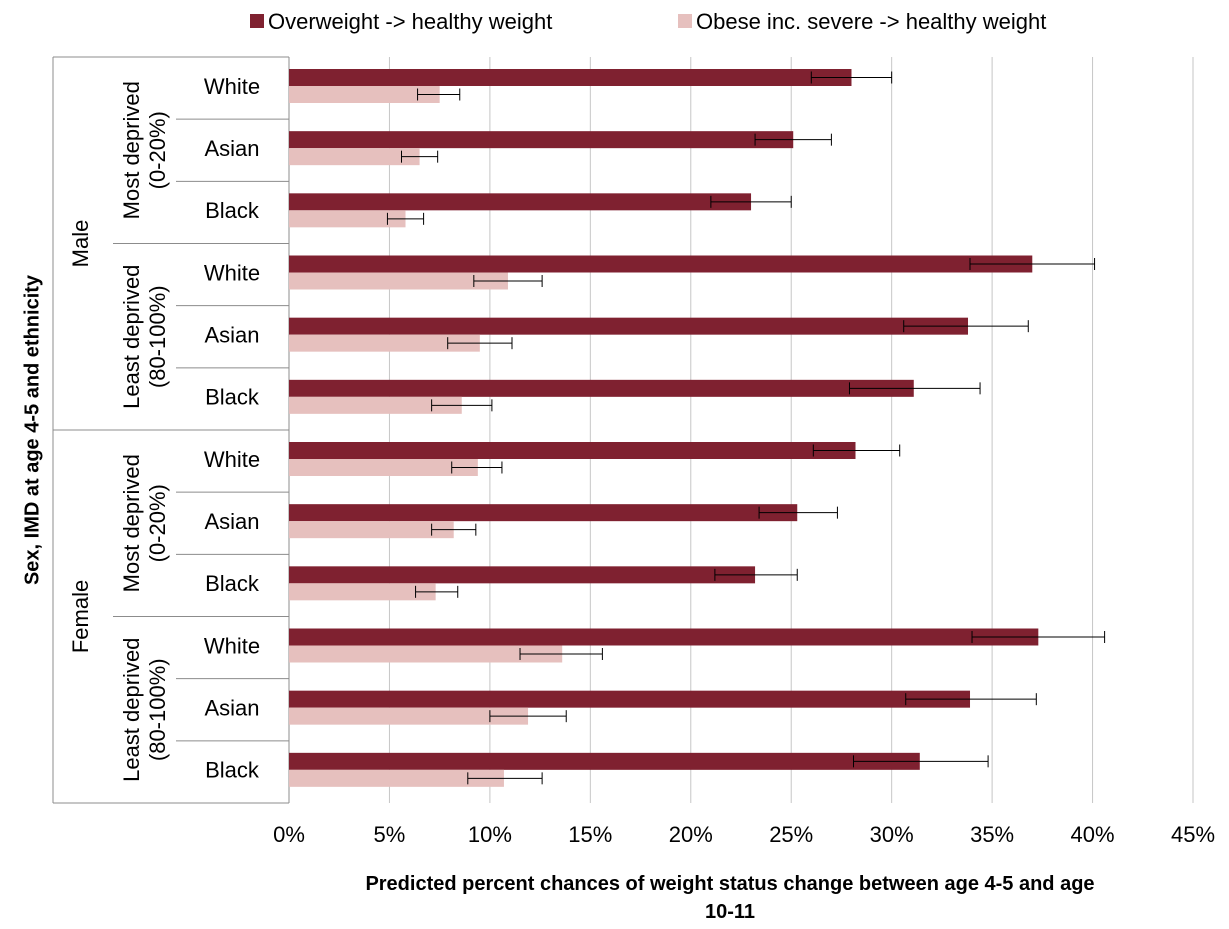  Describe the element at coordinates (289, 834) in the screenshot. I see `x-tick-label: 0%` at that location.